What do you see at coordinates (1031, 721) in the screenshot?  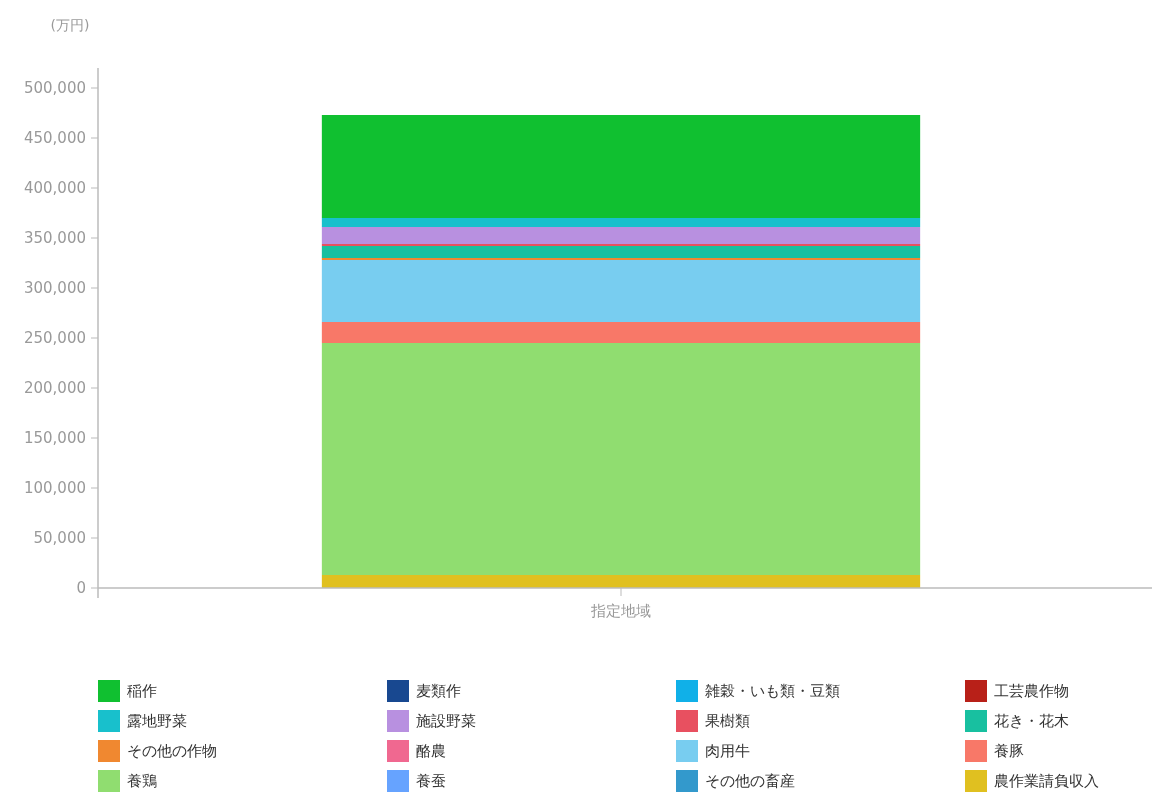 I see `legend-label: 花き・花木` at bounding box center [1031, 721].